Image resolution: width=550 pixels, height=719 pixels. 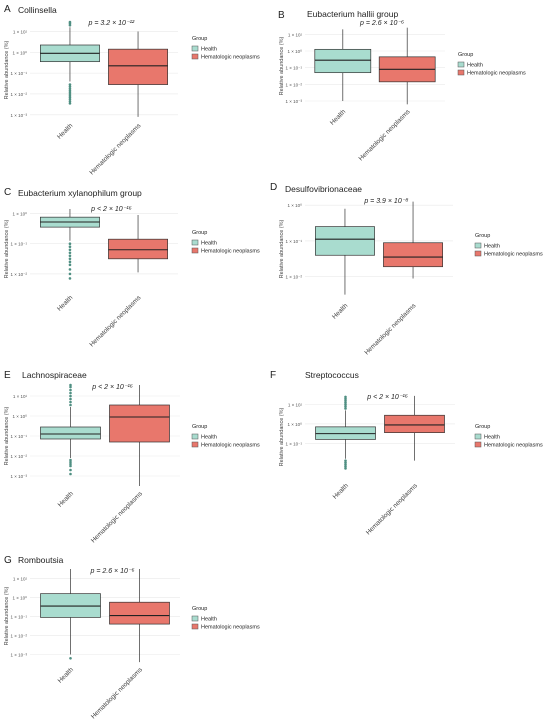 What do you see at coordinates (7, 192) in the screenshot?
I see `panel-letter: C` at bounding box center [7, 192].